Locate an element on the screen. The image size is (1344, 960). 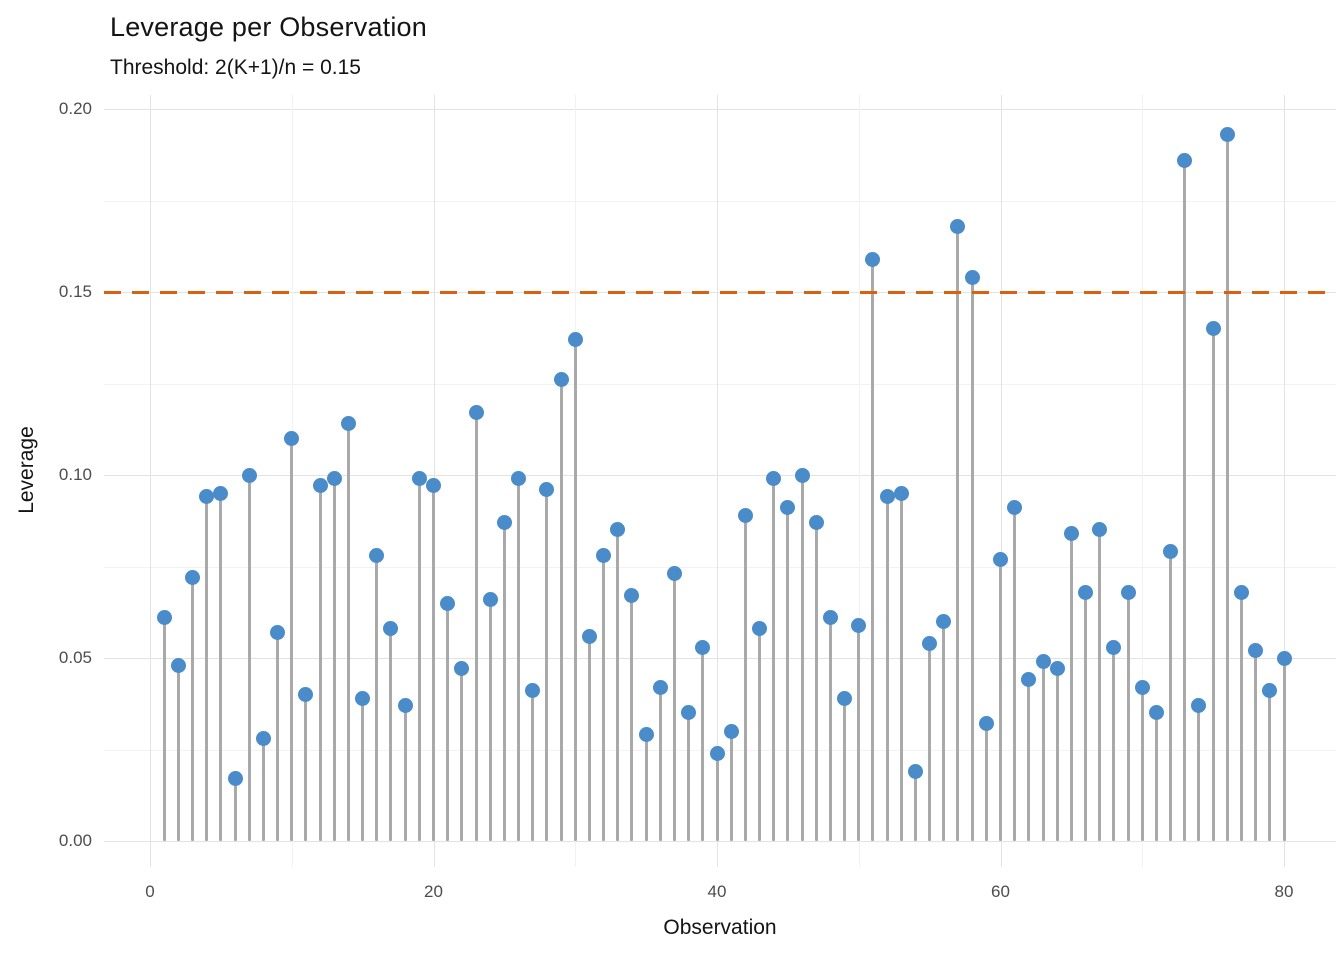
y-tick-label: 0.15 is located at coordinates (75, 291).